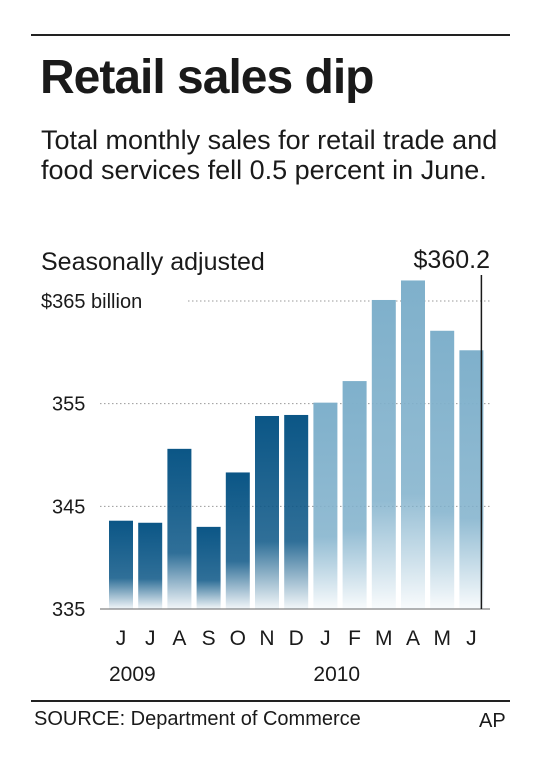  I want to click on x-tick-label: S, so click(209, 638).